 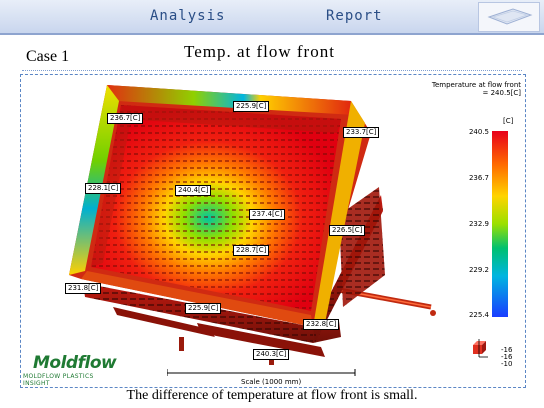 What do you see at coordinates (272, 17) in the screenshot?
I see `report-header: Analysis Report` at bounding box center [272, 17].